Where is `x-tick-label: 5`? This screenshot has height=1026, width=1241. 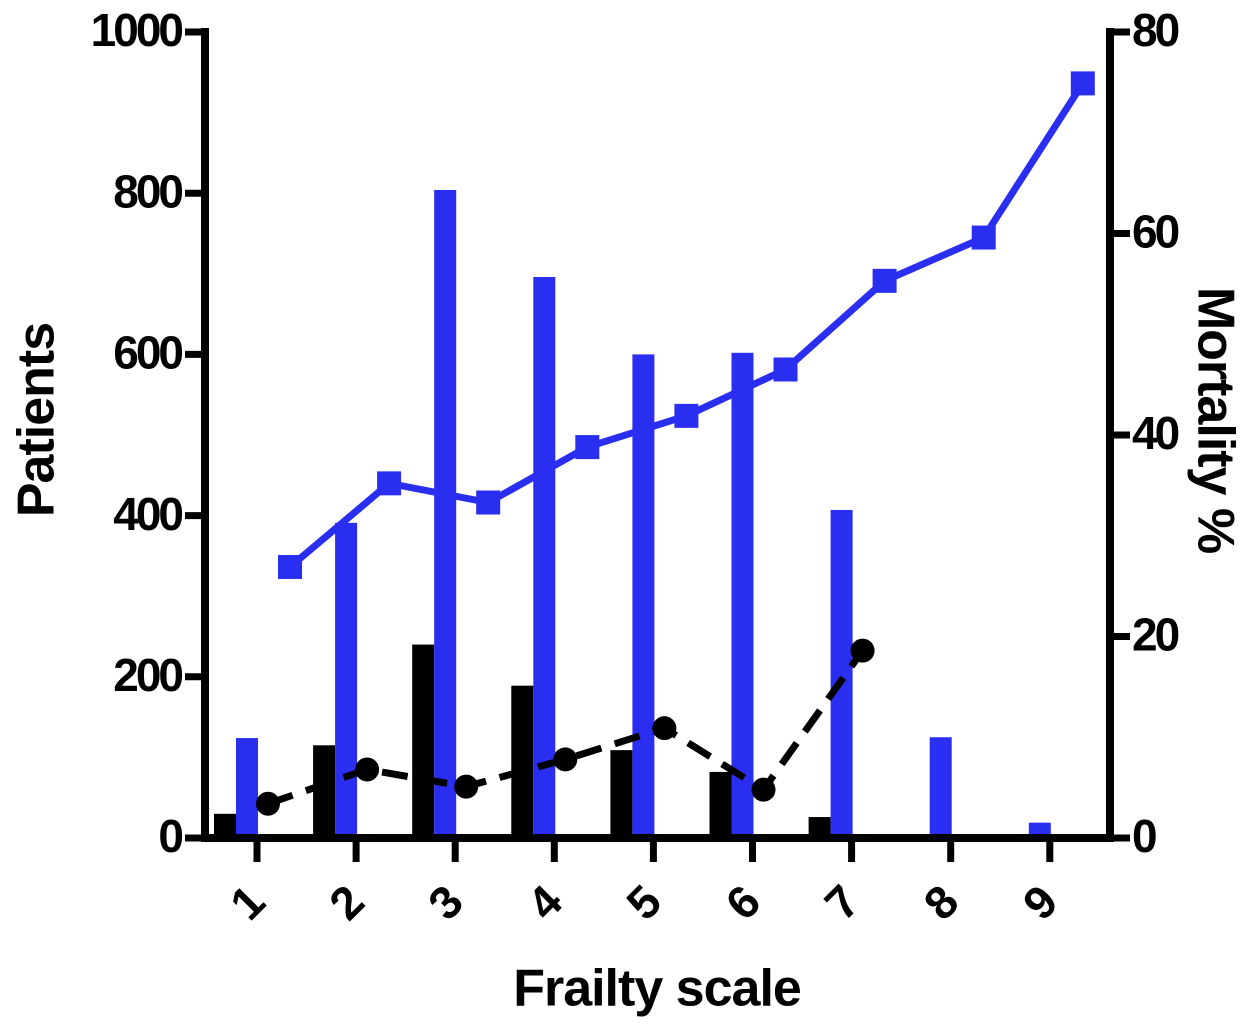
x-tick-label: 5 is located at coordinates (643, 902).